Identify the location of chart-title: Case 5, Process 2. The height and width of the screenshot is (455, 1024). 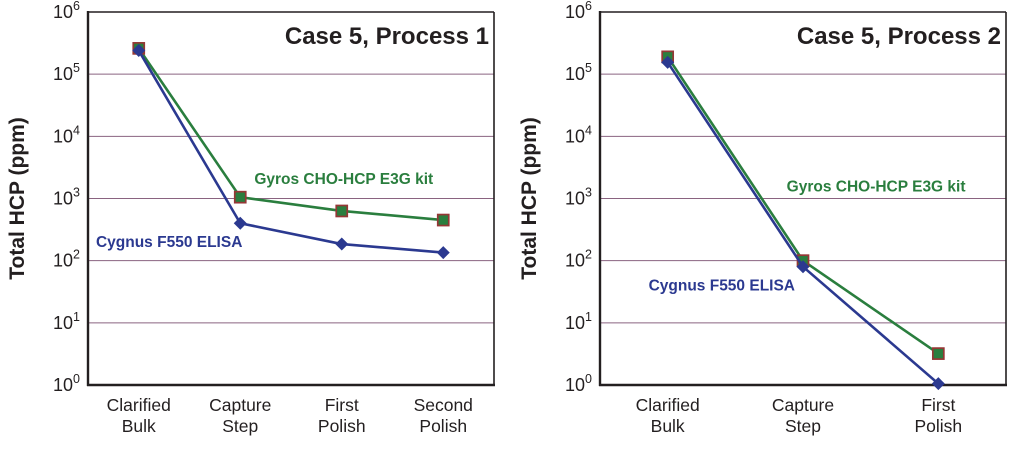
(899, 36).